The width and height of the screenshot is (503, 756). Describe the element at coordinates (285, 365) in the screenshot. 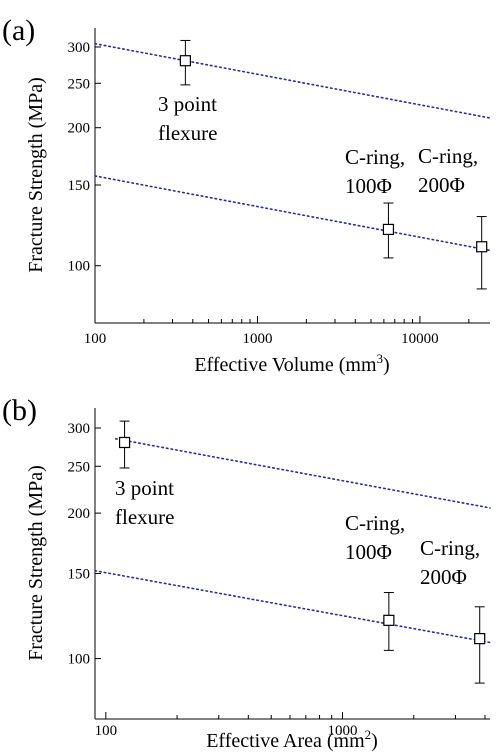

I see `x-axis-title-text: Effective Volume (mm` at that location.